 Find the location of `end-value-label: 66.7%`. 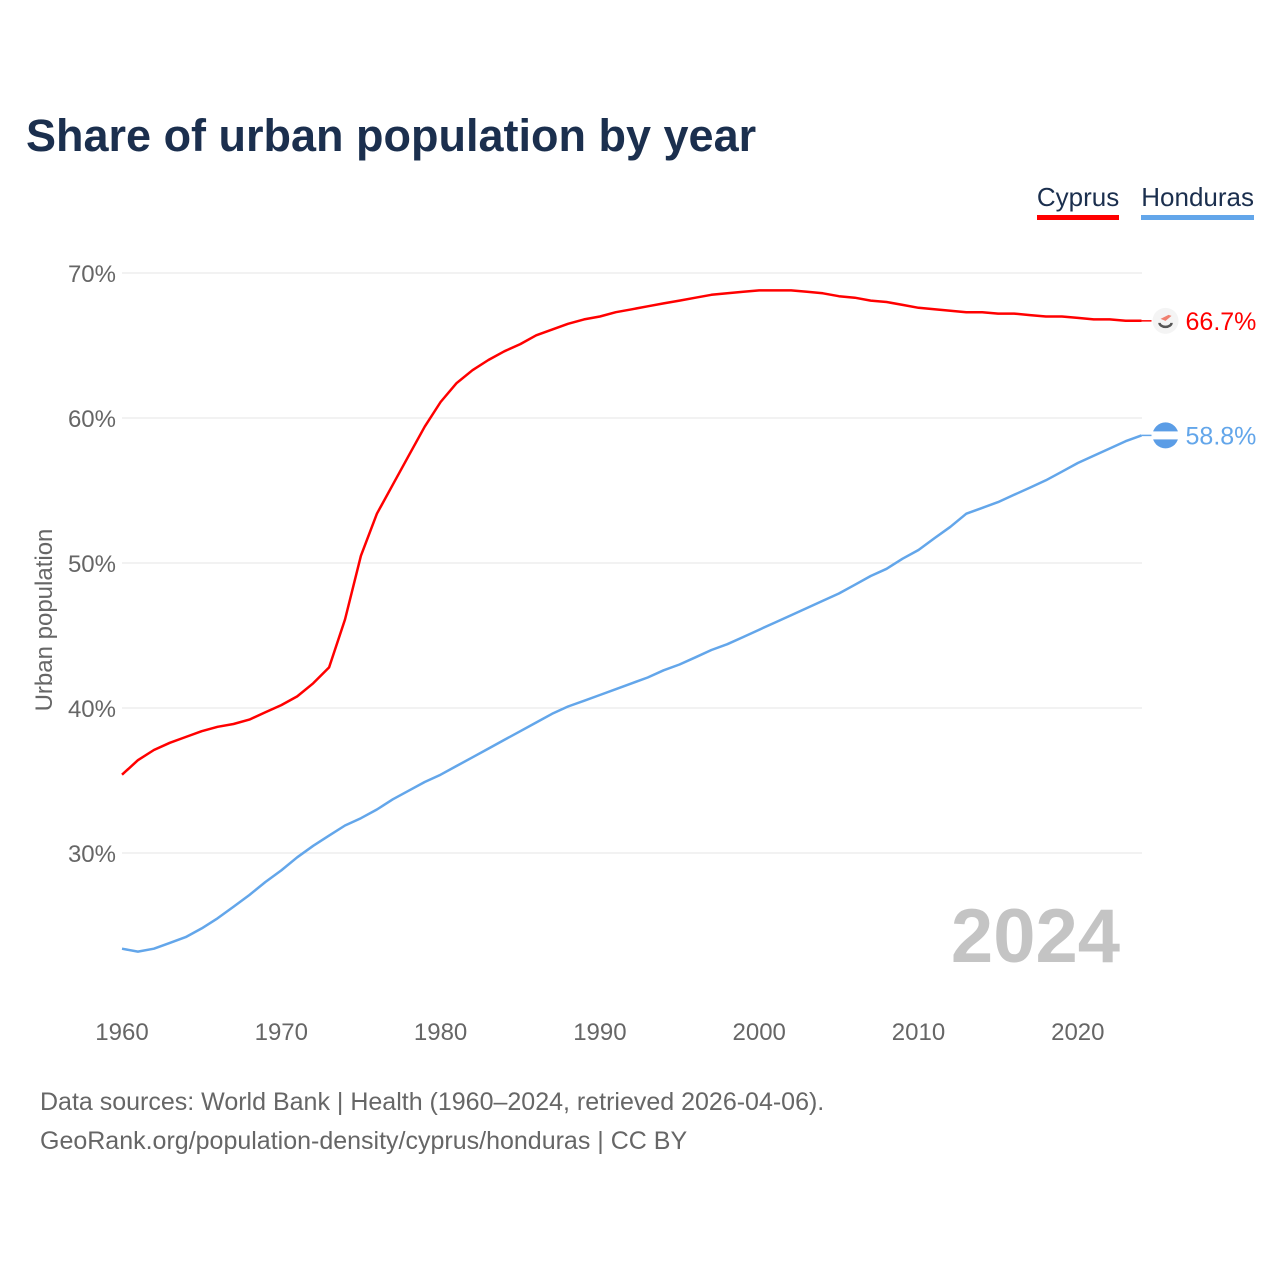

end-value-label: 66.7% is located at coordinates (1221, 322).